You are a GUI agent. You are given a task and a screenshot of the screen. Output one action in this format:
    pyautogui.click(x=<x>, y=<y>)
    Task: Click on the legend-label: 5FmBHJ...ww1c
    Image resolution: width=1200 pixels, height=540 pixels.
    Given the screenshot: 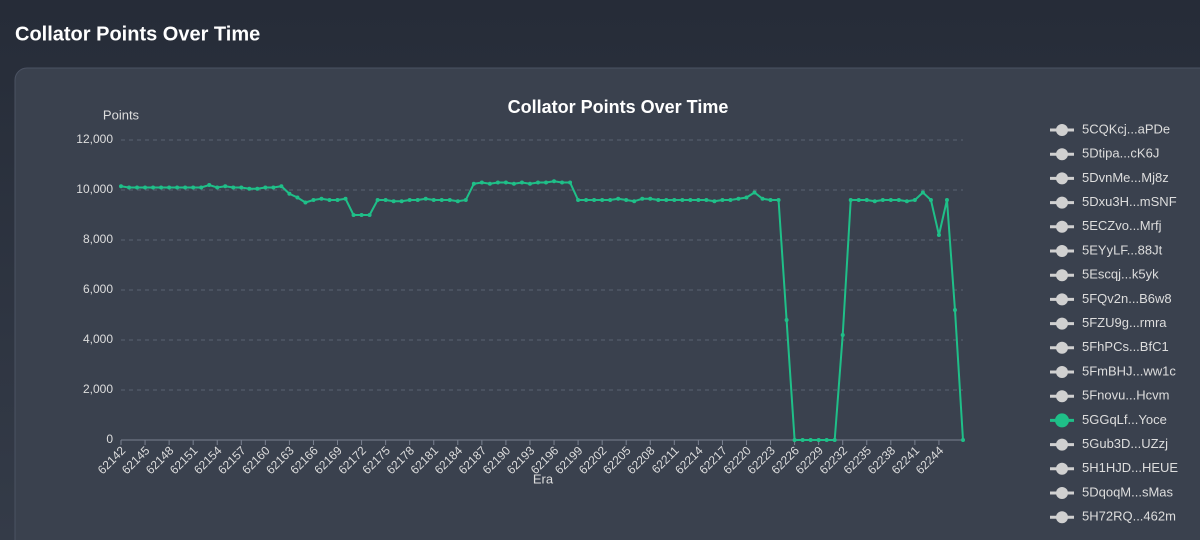 What is the action you would take?
    pyautogui.click(x=1129, y=370)
    